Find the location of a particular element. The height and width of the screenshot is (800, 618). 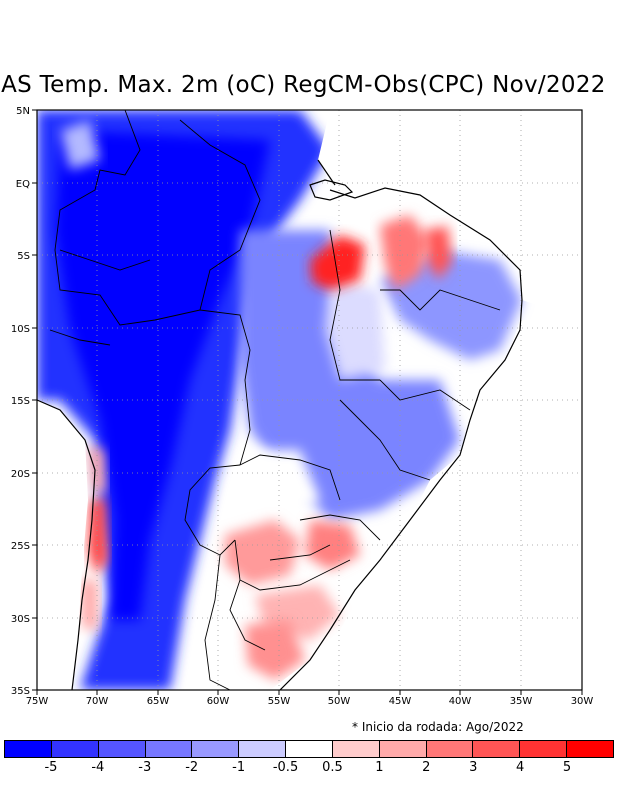

lon-tick-label: 35W is located at coordinates (521, 701).